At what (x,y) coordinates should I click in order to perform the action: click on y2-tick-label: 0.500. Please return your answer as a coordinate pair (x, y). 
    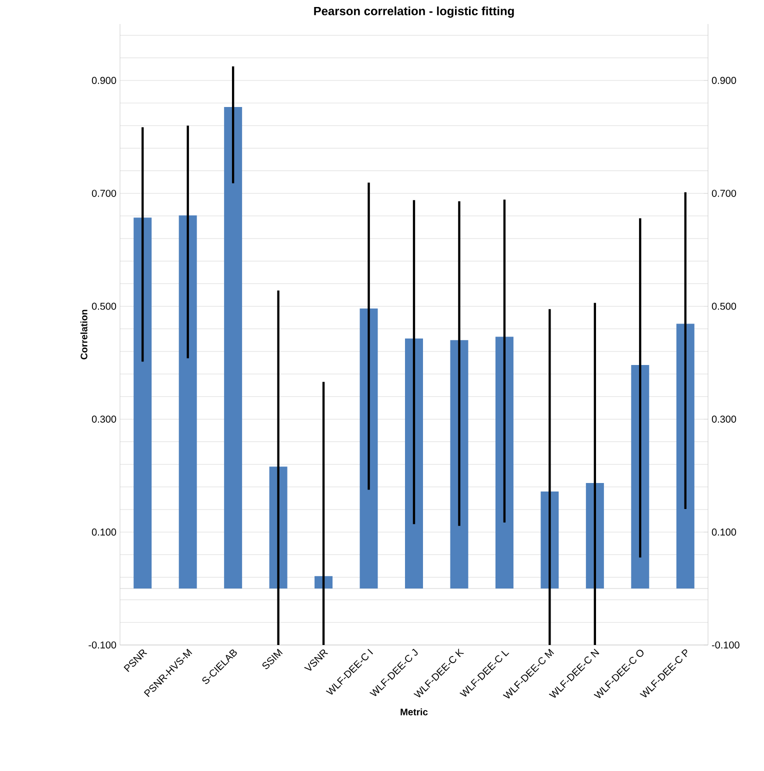
    Looking at the image, I should click on (724, 306).